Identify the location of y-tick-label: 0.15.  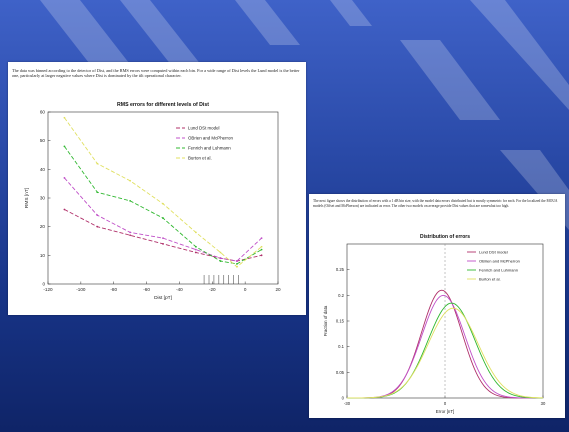
(340, 321).